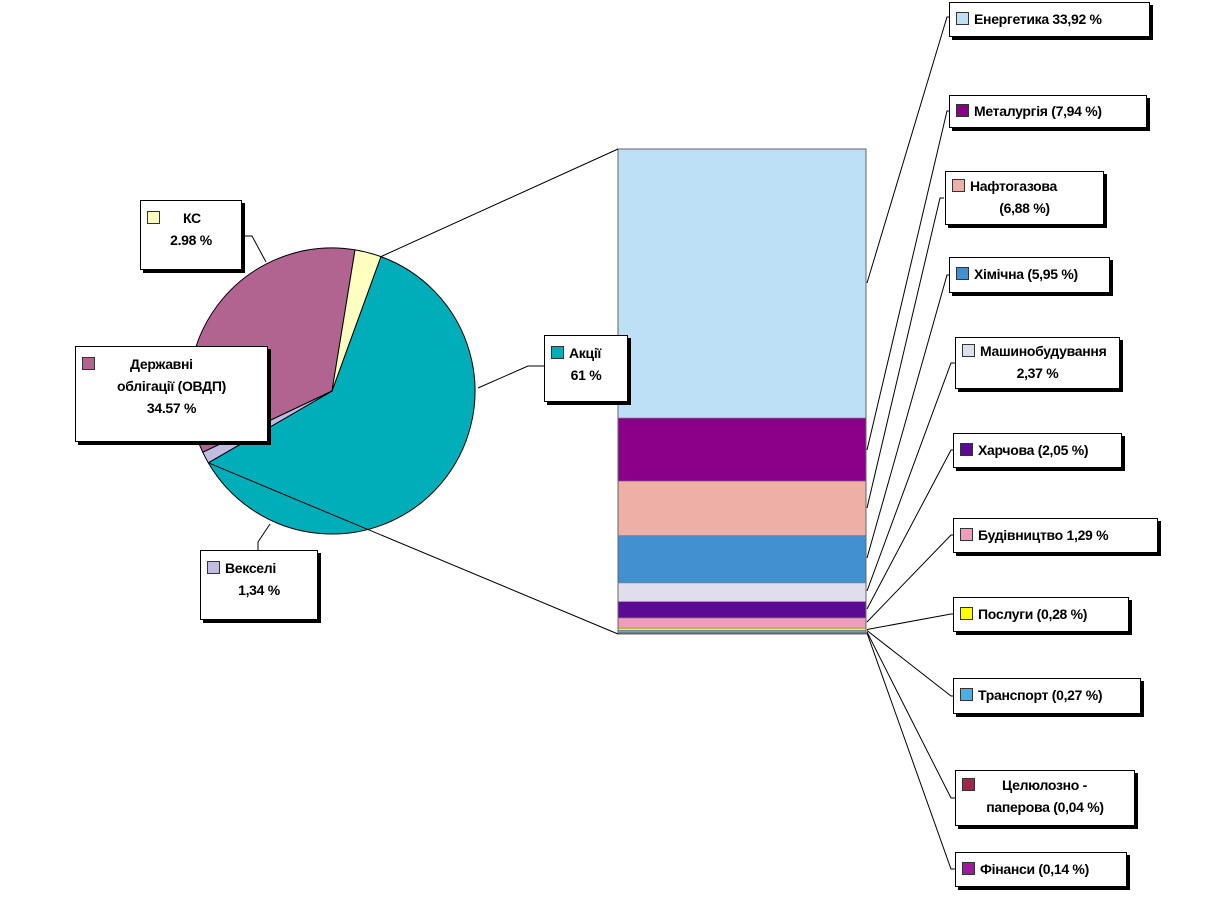  Describe the element at coordinates (510, 377) in the screenshot. I see `leader-aktsii` at that location.